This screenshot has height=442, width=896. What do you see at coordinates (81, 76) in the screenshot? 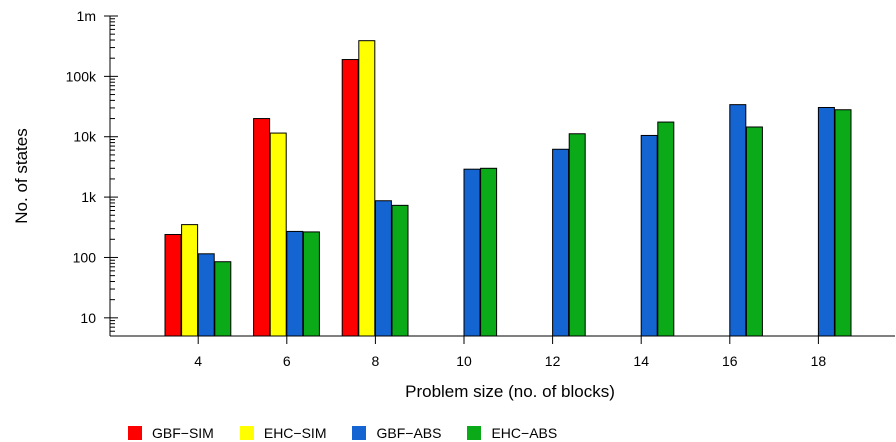
I see `y-tick-label: 100k` at bounding box center [81, 76].